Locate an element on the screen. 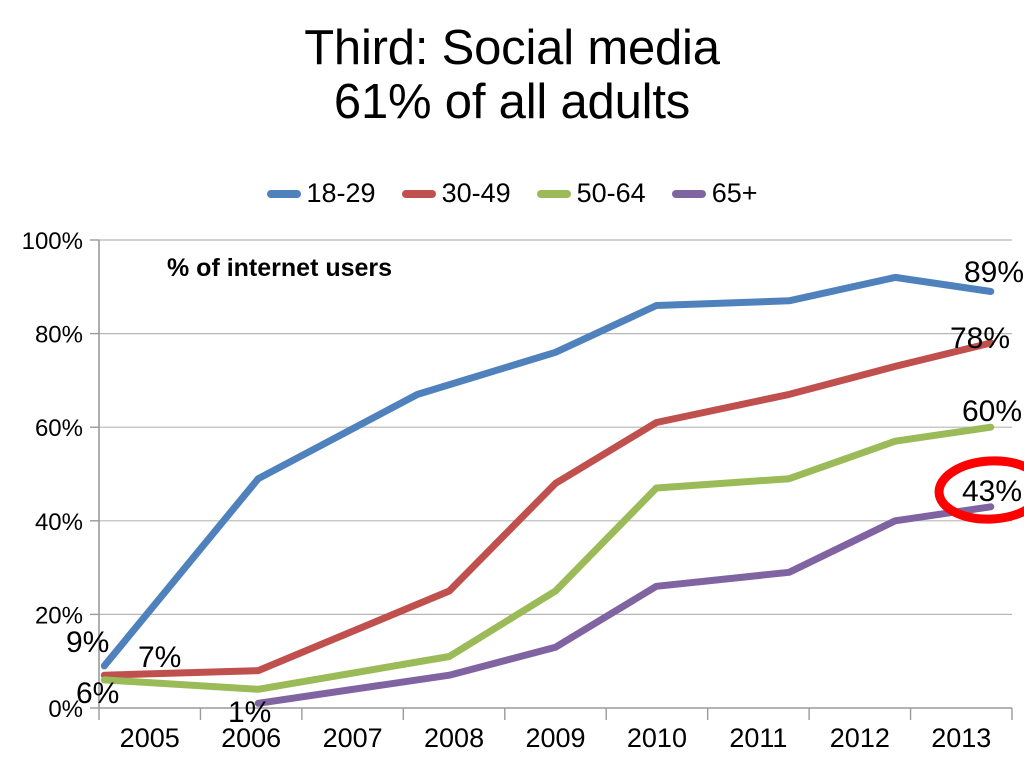 The width and height of the screenshot is (1024, 768). page-title: Third: Social media 61% of all adults is located at coordinates (512, 75).